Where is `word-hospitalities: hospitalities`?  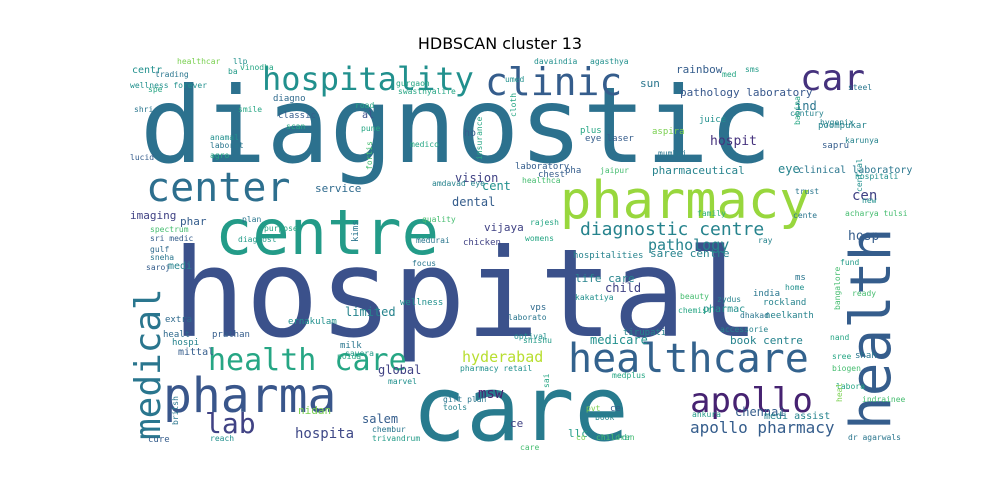 word-hospitalities: hospitalities is located at coordinates (608, 256).